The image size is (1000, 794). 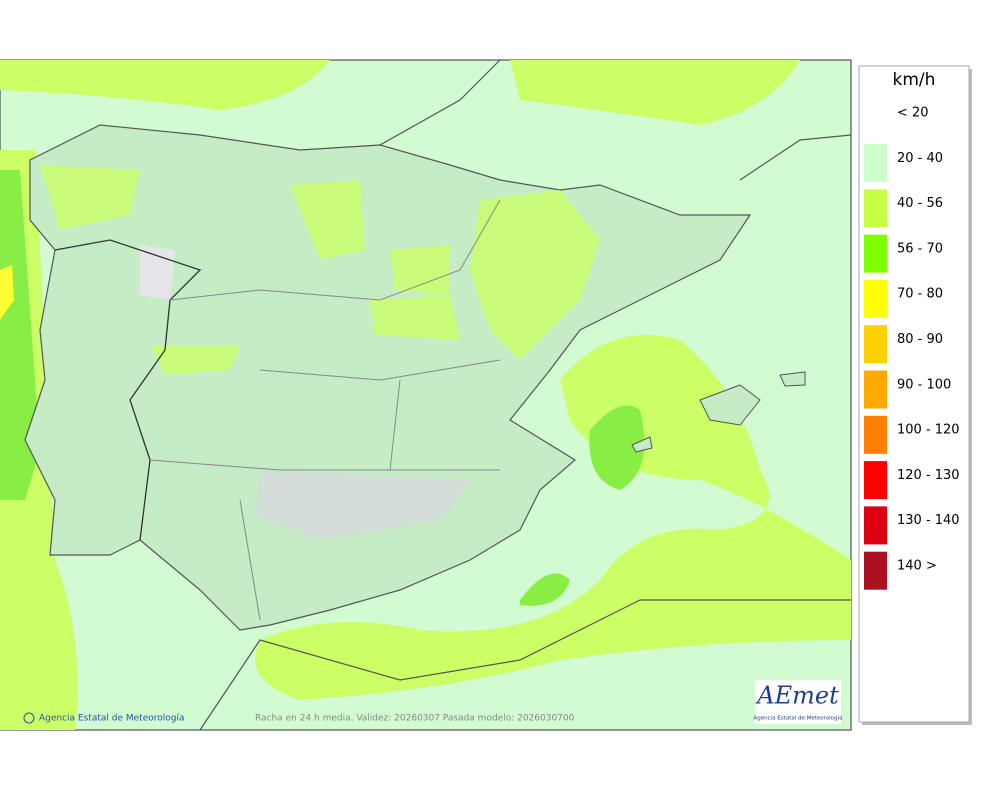 I want to click on legend-label: 80 - 90, so click(x=920, y=339).